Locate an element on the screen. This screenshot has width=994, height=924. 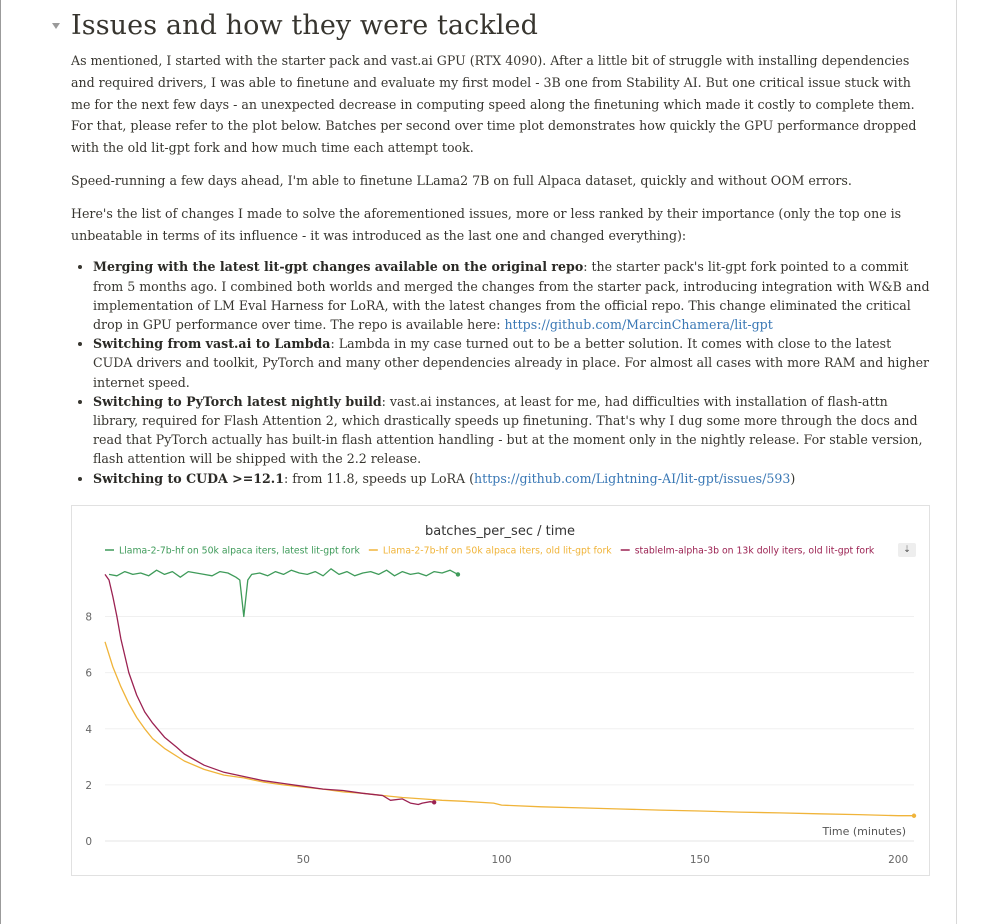
x-tick-label: 150 is located at coordinates (700, 860).